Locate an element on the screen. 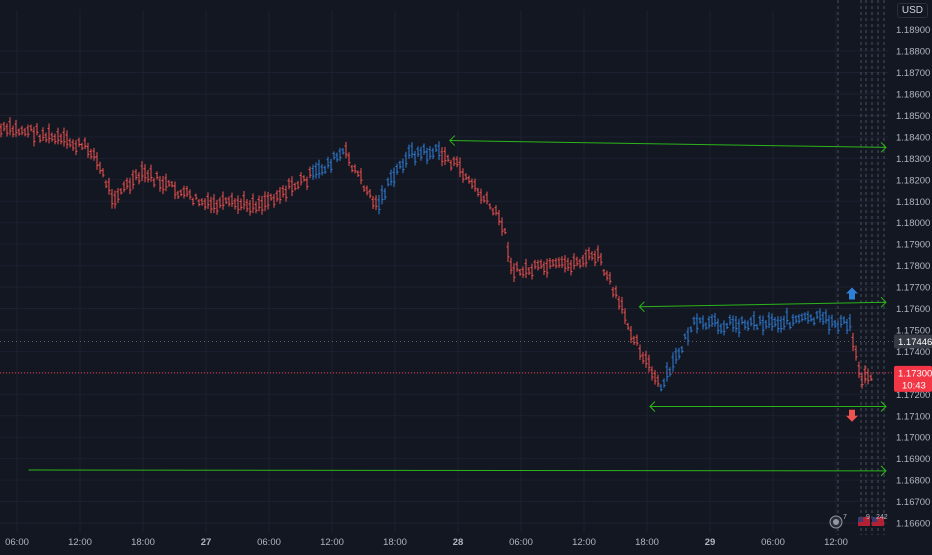  price-tick-label: 1.18400 is located at coordinates (913, 137).